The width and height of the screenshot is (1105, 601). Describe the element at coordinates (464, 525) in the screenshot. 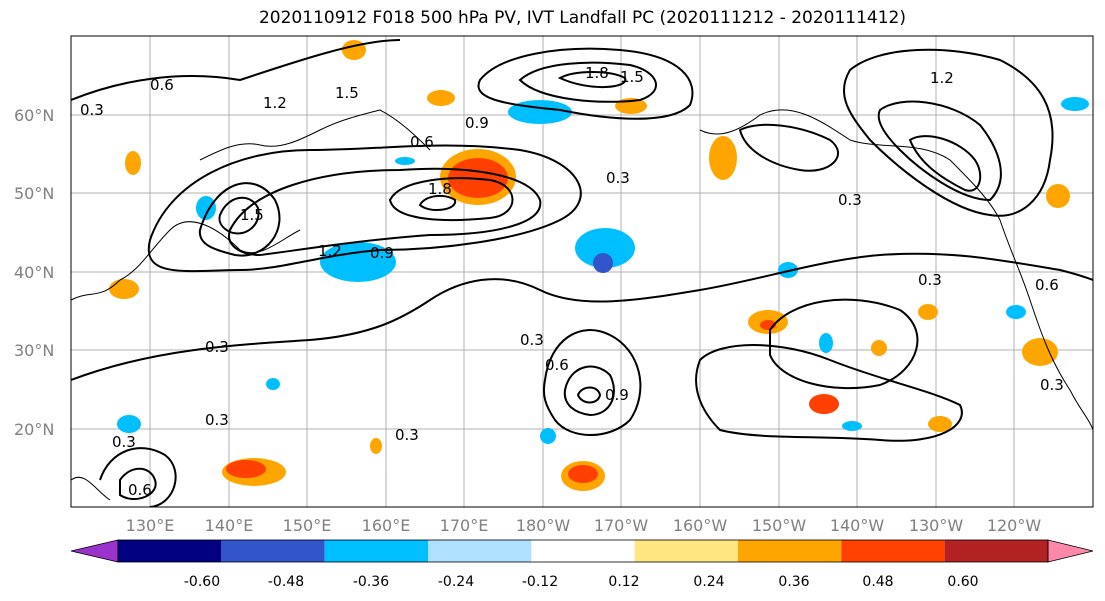

I see `lon-label: 170°E` at that location.